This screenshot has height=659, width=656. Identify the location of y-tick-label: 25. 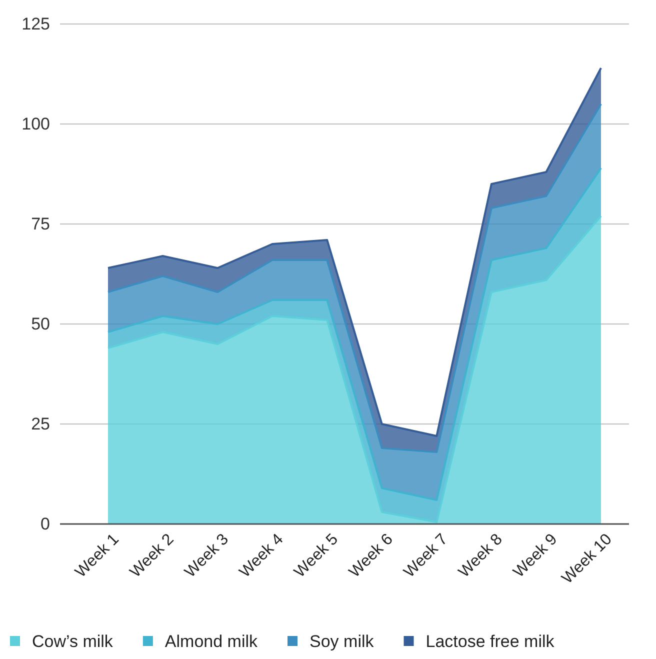
(40, 424).